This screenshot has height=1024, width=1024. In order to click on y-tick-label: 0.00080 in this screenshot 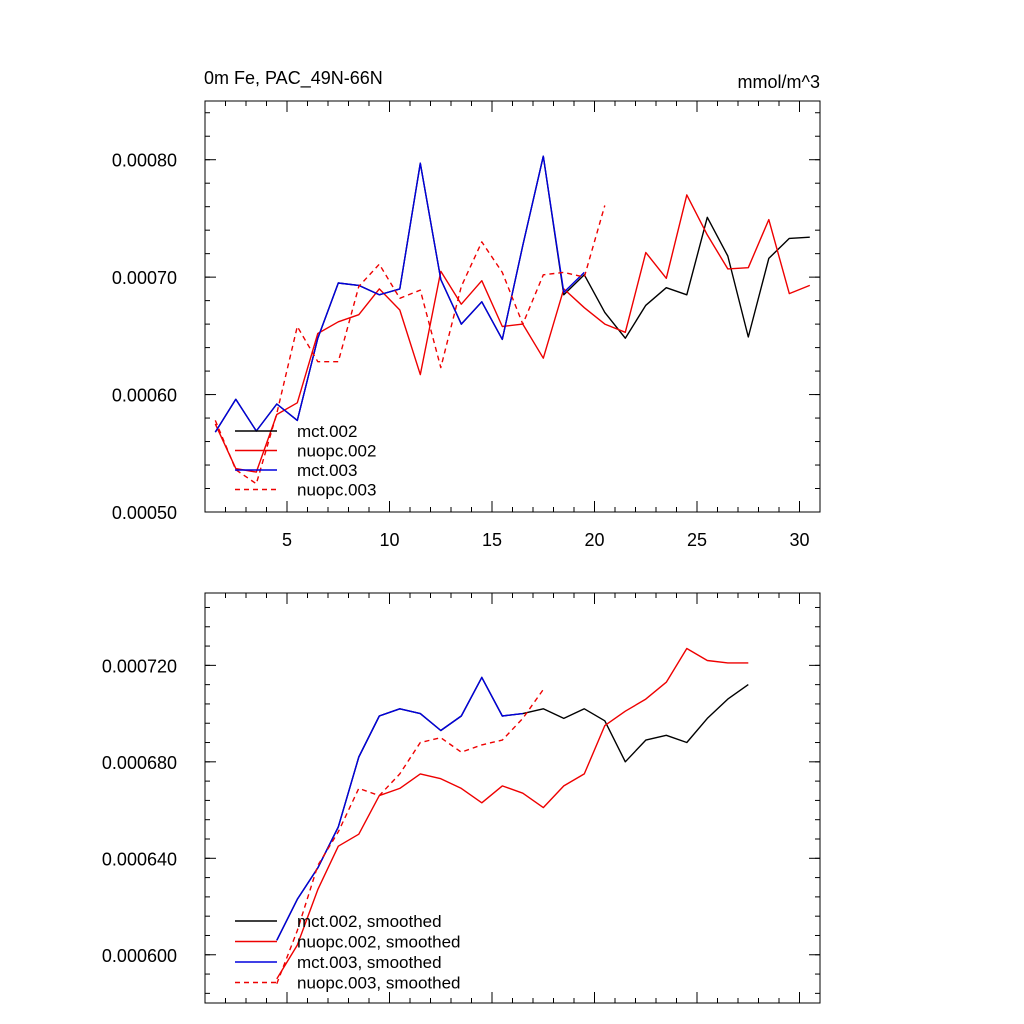, I will do `click(144, 161)`.